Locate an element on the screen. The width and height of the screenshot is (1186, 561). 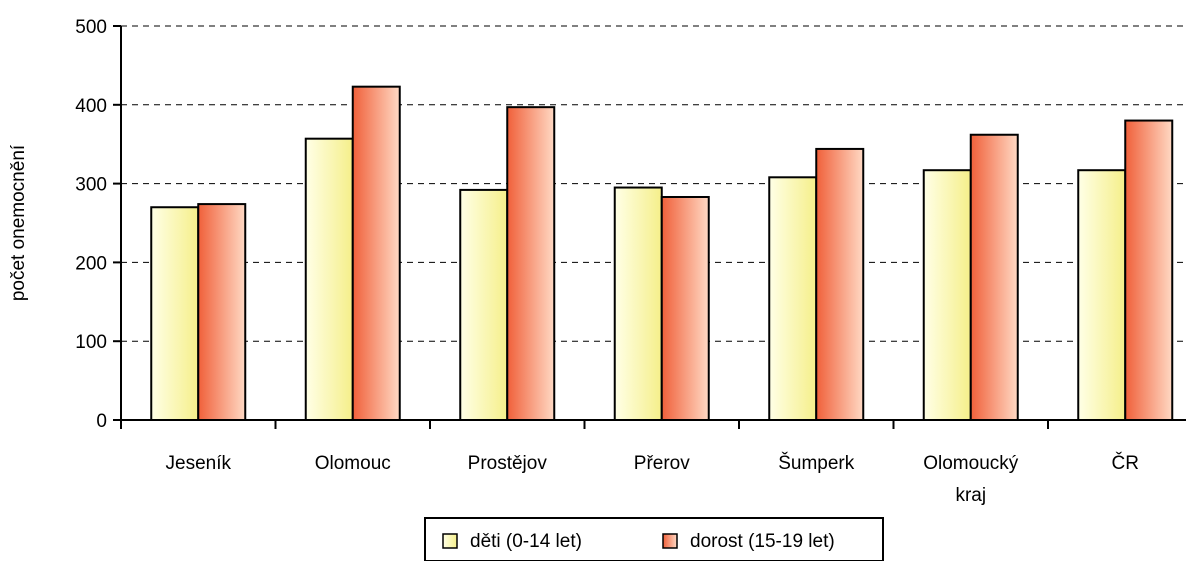
y-tick-label-200: 200 is located at coordinates (91, 263).